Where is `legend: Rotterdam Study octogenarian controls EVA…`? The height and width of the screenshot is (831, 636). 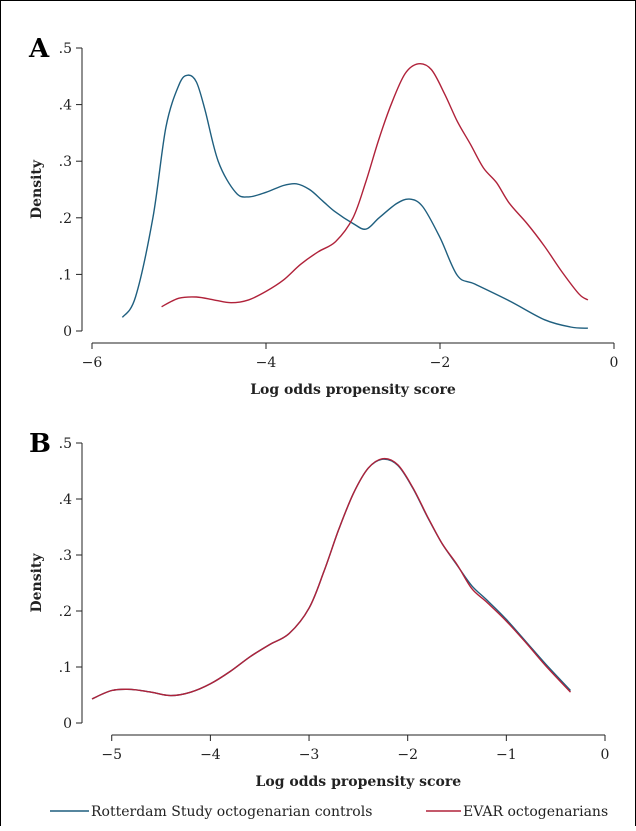 legend: Rotterdam Study octogenarian controls EVA… is located at coordinates (329, 812).